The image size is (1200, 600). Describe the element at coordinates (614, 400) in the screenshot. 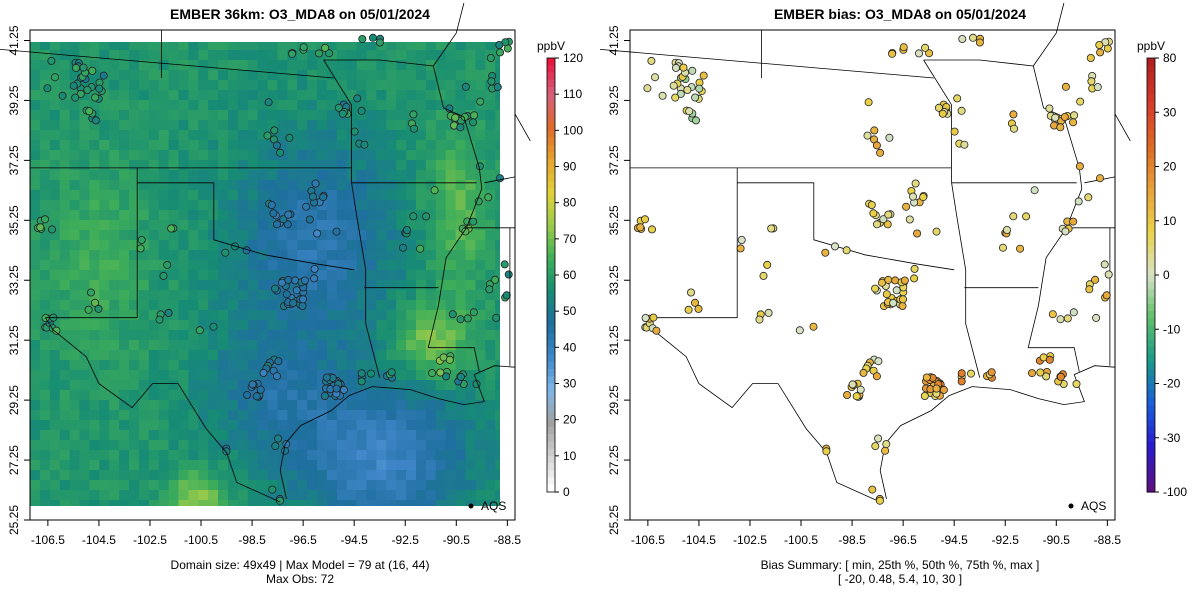

I see `y-tick-label: 29.25` at that location.